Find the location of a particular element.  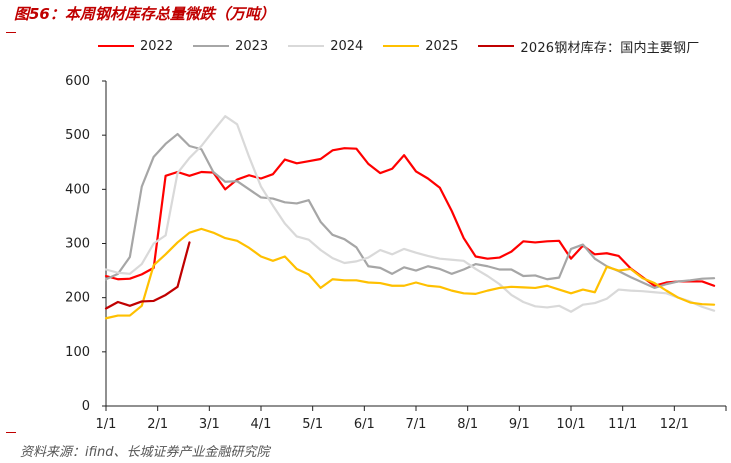

legend-label-2023: 2023 is located at coordinates (252, 46).